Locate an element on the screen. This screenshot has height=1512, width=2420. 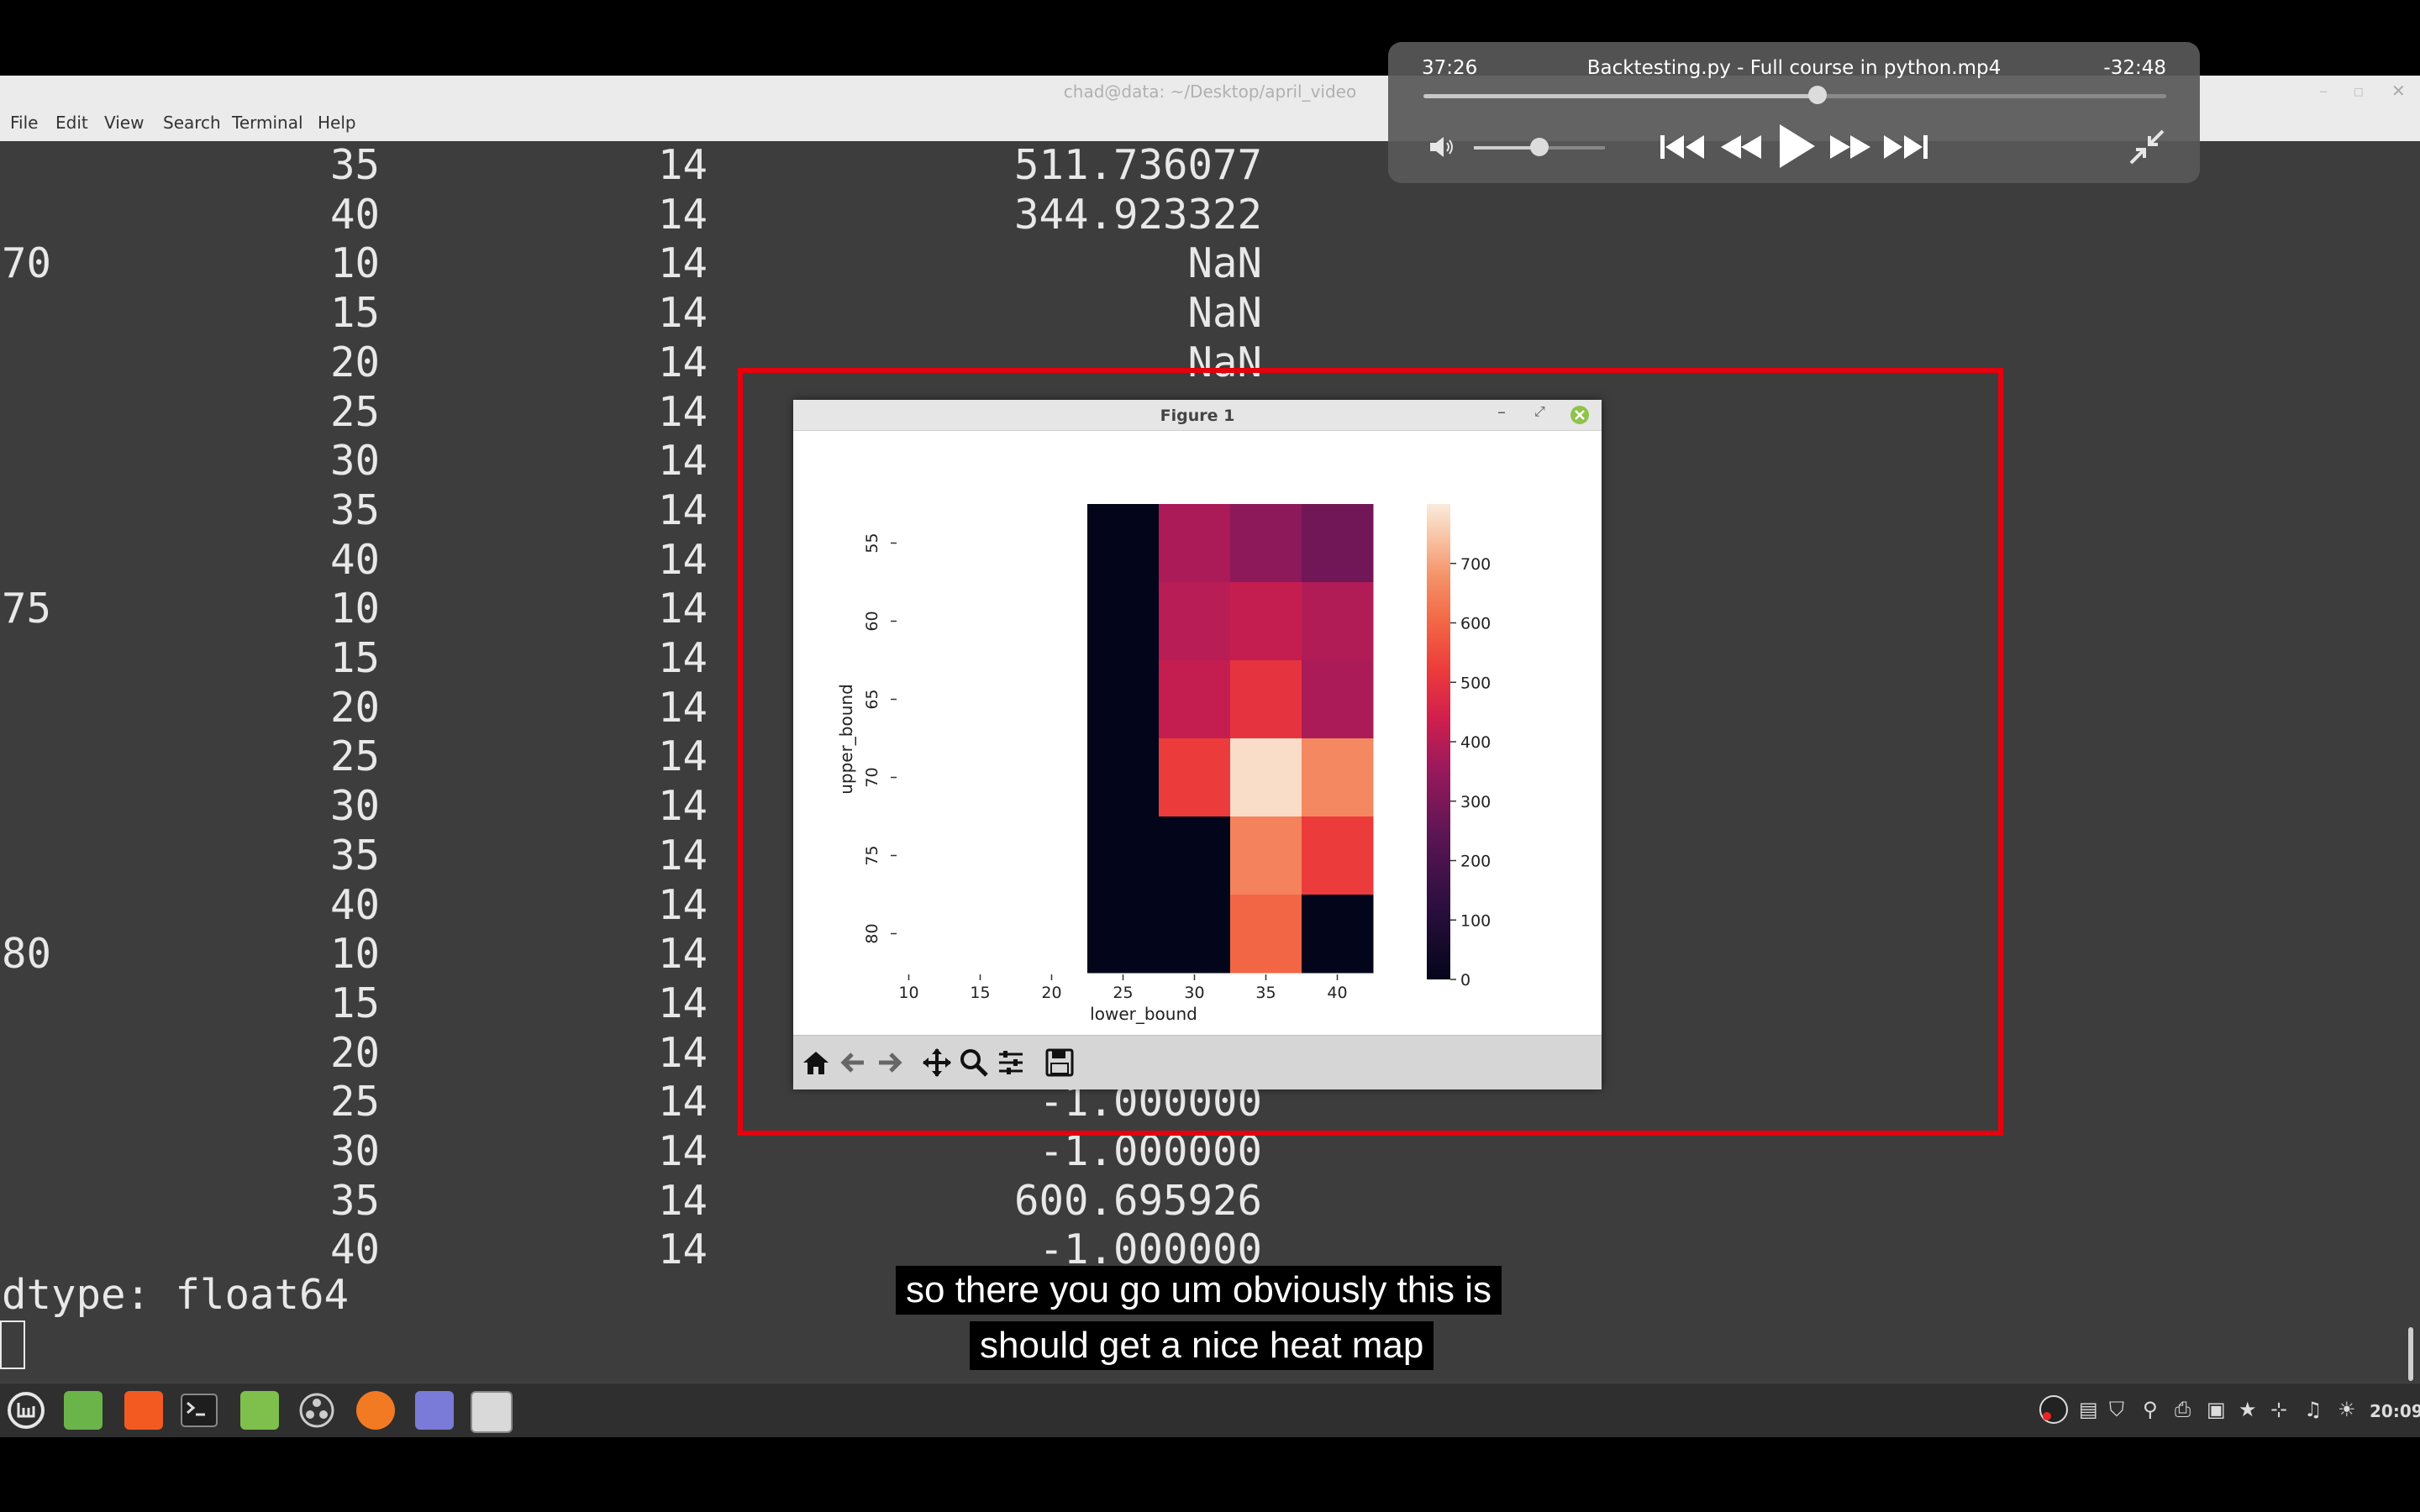
printer-icon: ⎙ is located at coordinates (2183, 1409).